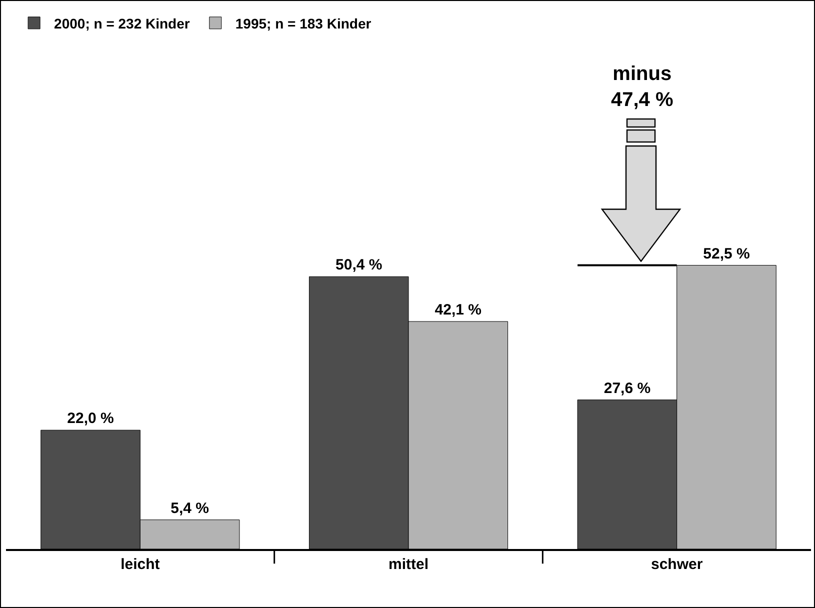 This screenshot has height=608, width=815. I want to click on data-label: 5,4 %, so click(189, 508).